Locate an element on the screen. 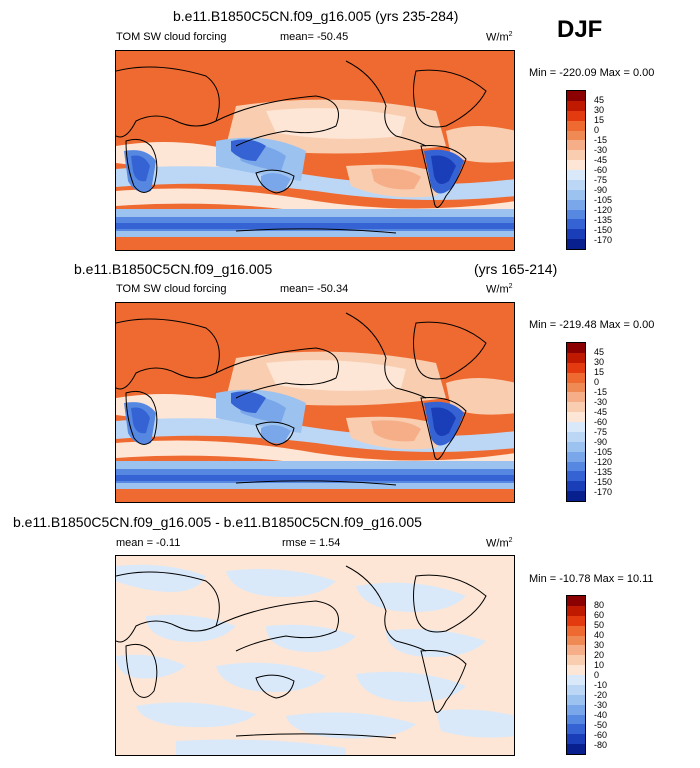 The height and width of the screenshot is (768, 700). cbar-label: 20 is located at coordinates (599, 655).